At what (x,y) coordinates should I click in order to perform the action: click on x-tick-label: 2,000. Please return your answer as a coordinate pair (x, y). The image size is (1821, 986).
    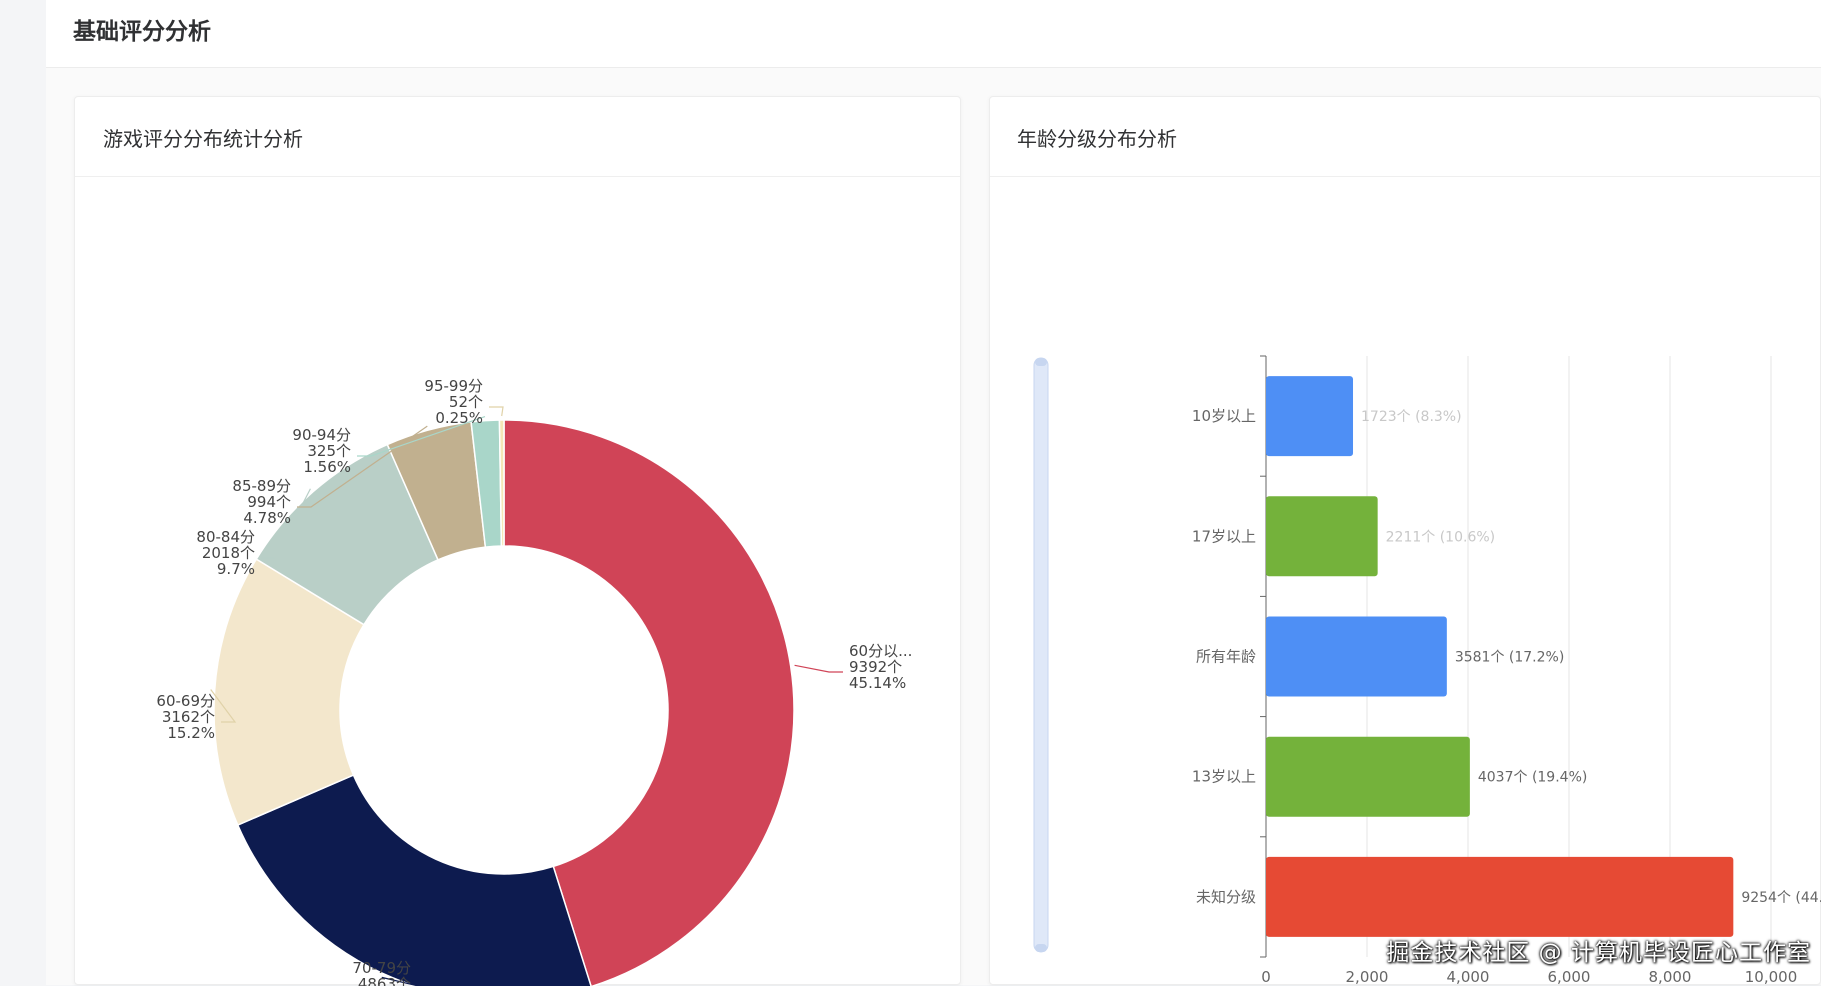
    Looking at the image, I should click on (1367, 977).